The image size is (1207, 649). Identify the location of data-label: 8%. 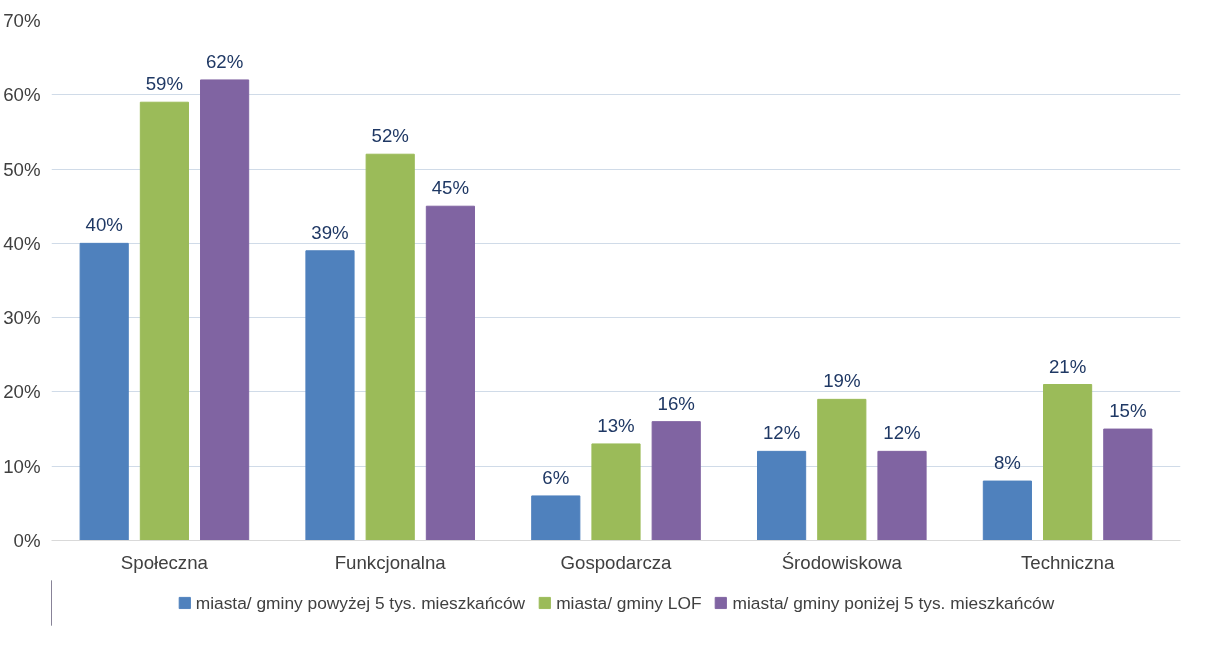
(1007, 463).